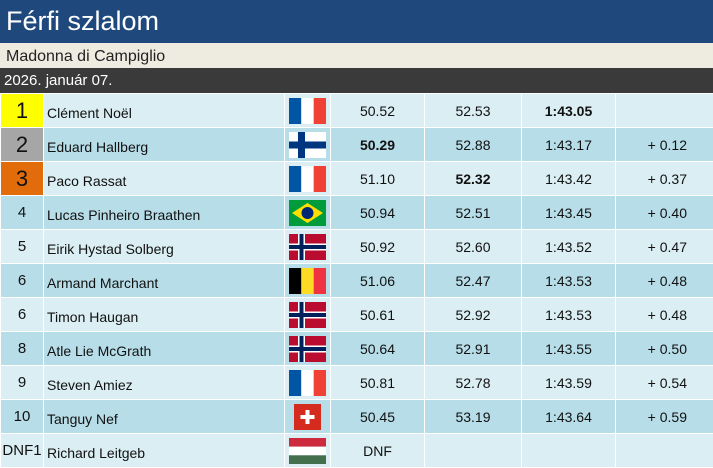 Image resolution: width=713 pixels, height=468 pixels. Describe the element at coordinates (22, 383) in the screenshot. I see `rank-cell: 9` at that location.